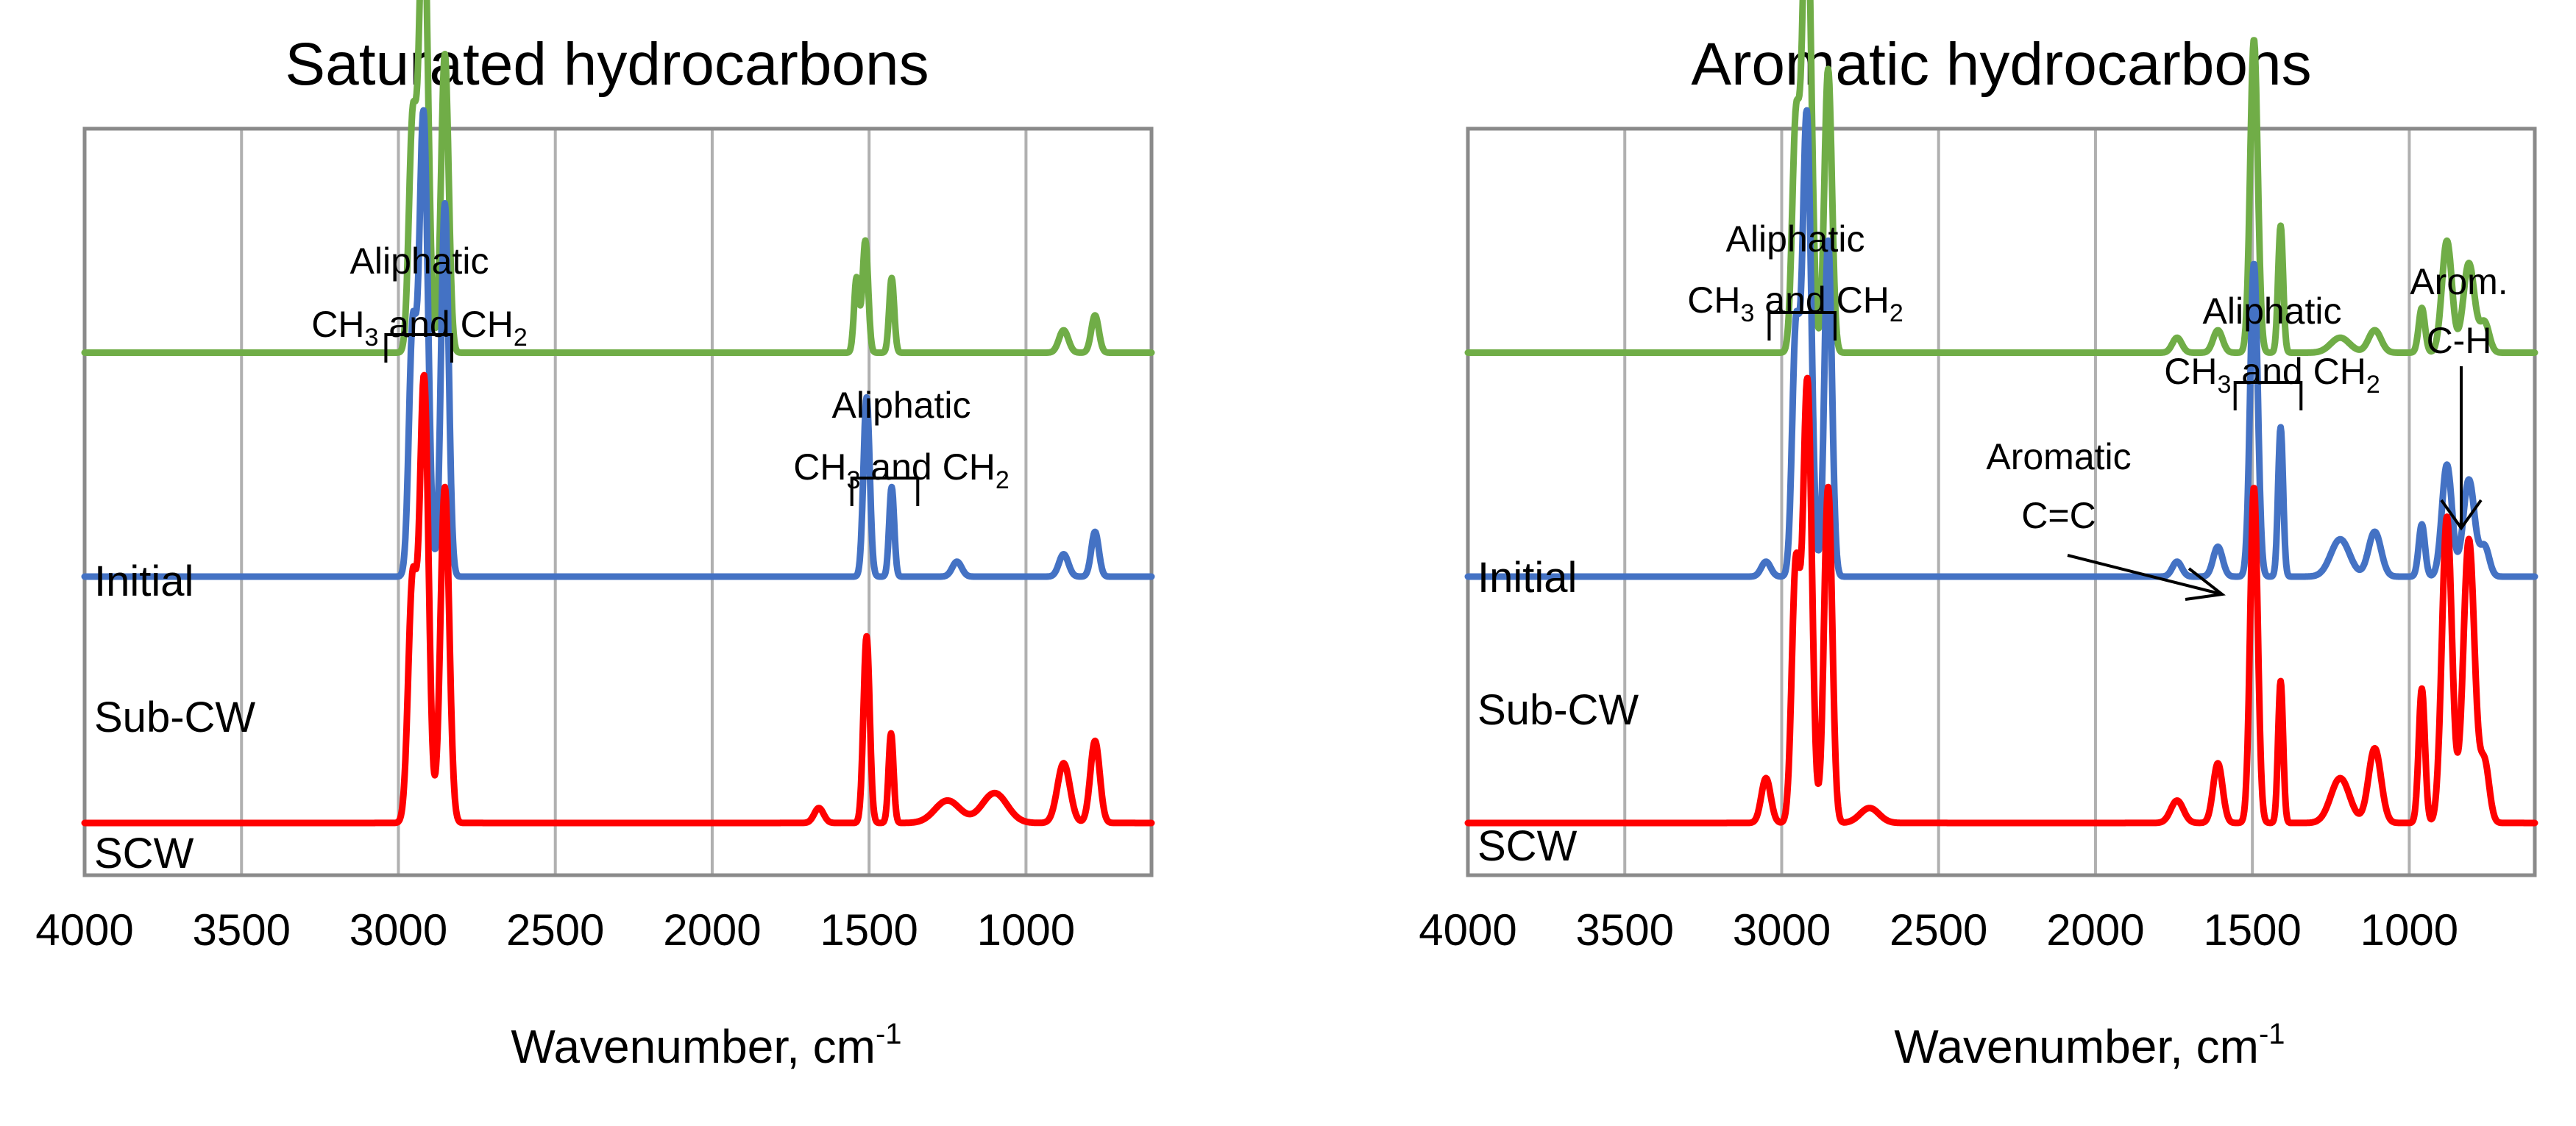 The height and width of the screenshot is (1126, 2576). What do you see at coordinates (2001, 64) in the screenshot?
I see `chart-title: Aromatic hydrocarbons` at bounding box center [2001, 64].